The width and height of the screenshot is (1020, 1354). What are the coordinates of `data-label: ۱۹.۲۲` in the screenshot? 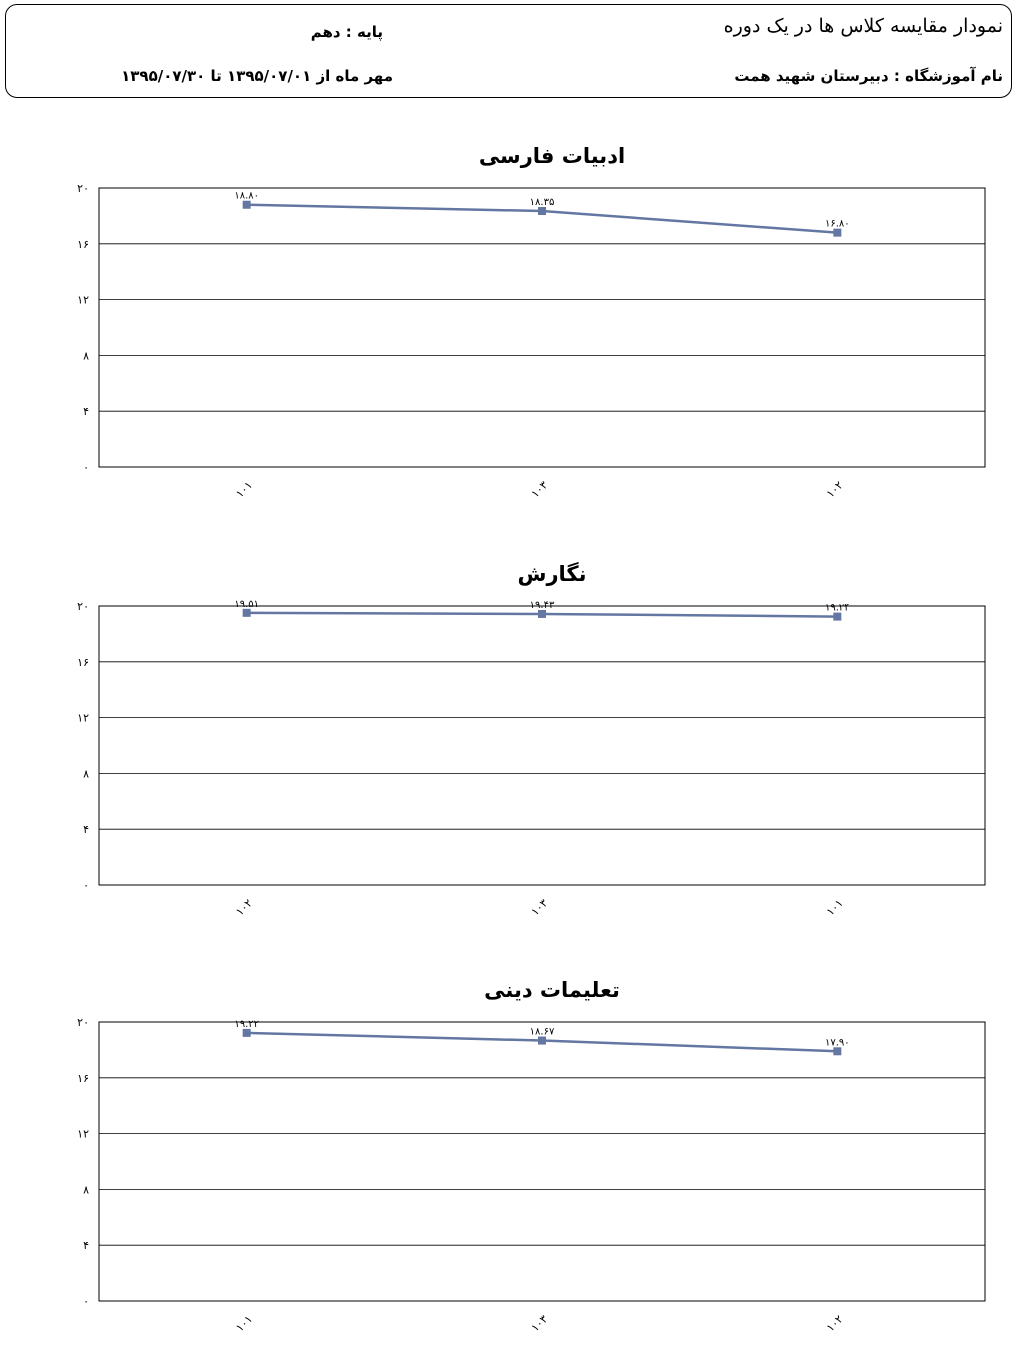 It's located at (246, 1024).